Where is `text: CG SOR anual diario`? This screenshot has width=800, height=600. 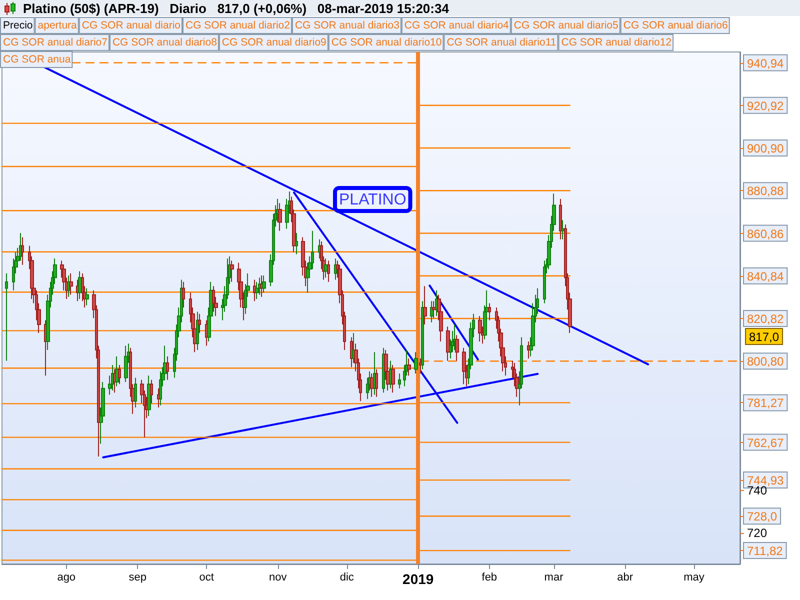
text: CG SOR anual diario is located at coordinates (131, 26).